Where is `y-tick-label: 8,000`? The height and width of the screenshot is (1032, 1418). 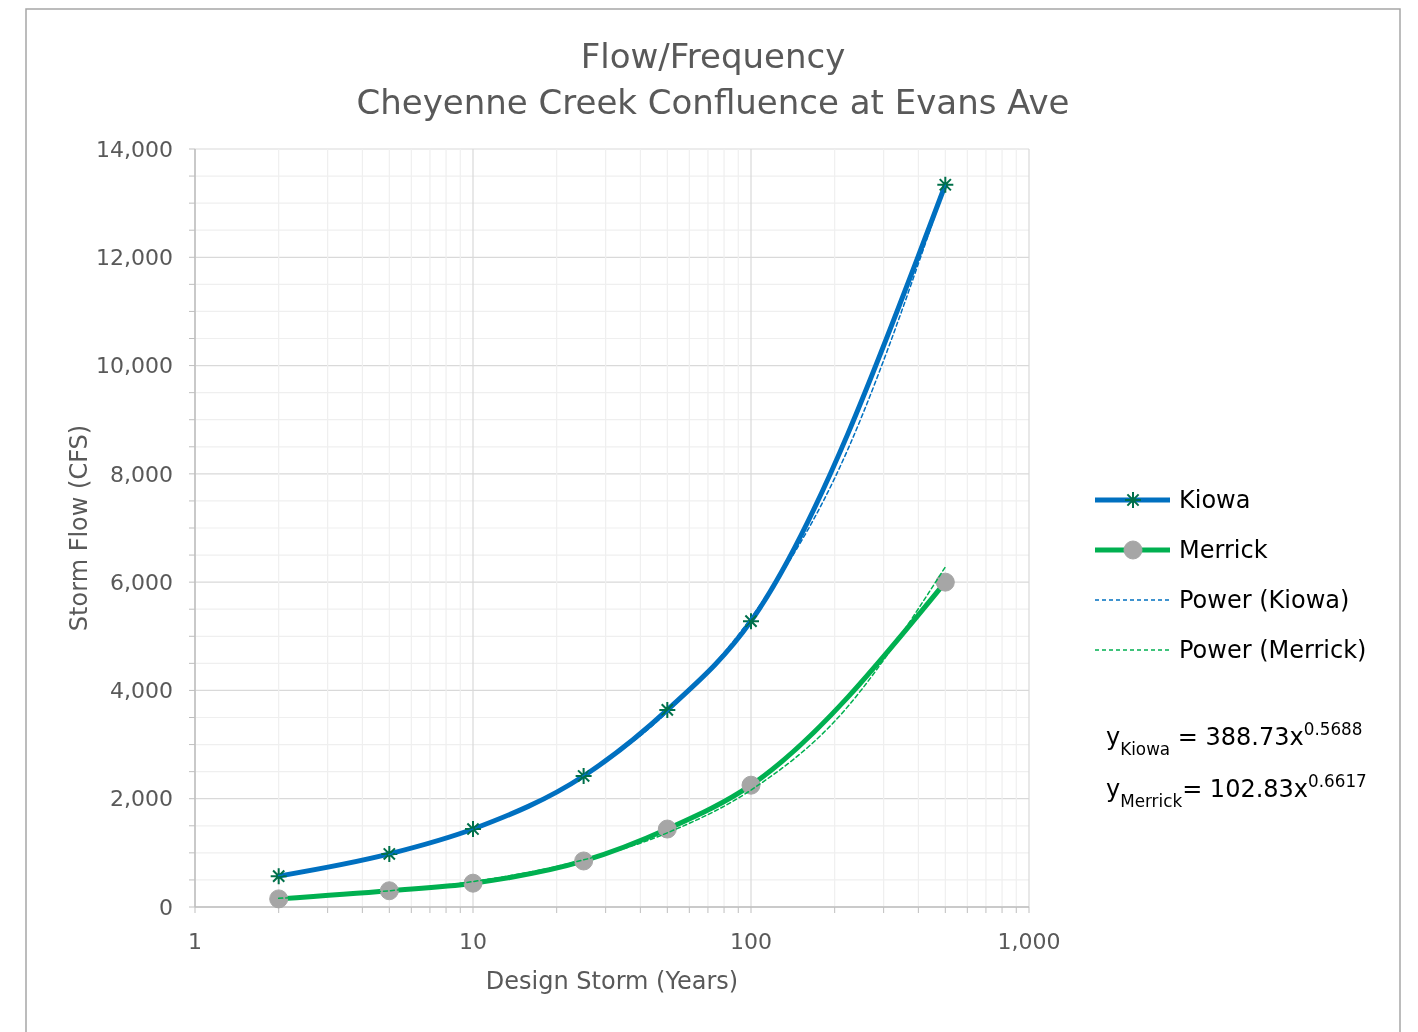 y-tick-label: 8,000 is located at coordinates (141, 474).